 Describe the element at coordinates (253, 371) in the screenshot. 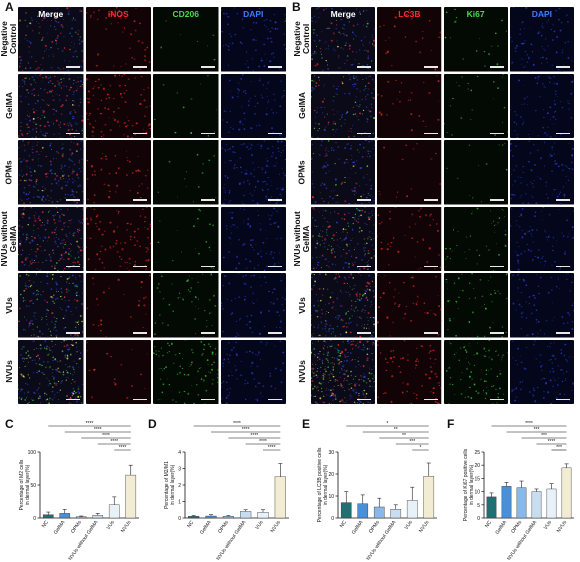

I see `micrograph-a-nvus-dapi` at that location.